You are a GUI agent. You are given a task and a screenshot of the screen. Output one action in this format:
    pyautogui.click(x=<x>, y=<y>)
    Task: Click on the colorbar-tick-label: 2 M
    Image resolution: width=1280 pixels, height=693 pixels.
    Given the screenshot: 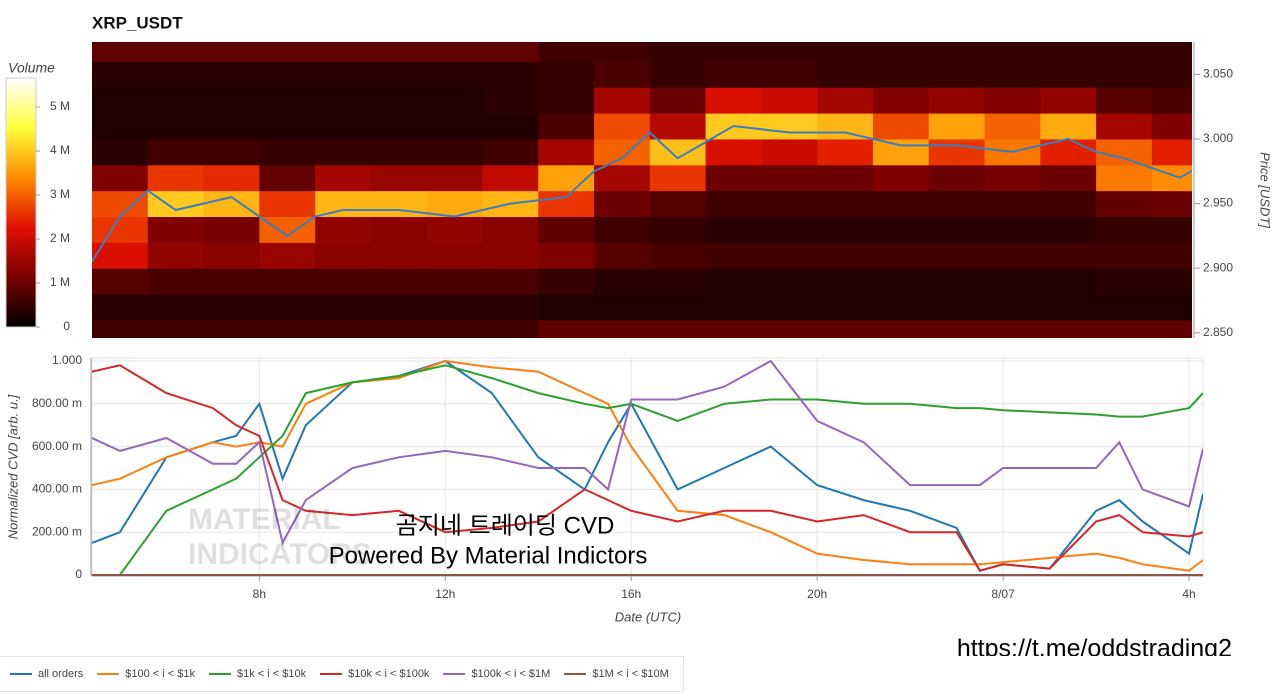 What is the action you would take?
    pyautogui.click(x=60, y=238)
    